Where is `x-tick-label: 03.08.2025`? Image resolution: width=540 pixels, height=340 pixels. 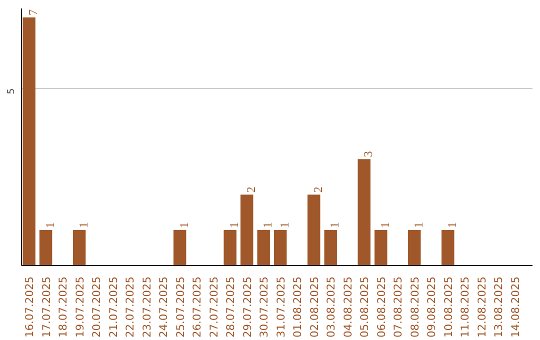 x-tick-label: 03.08.2025 is located at coordinates (331, 307).